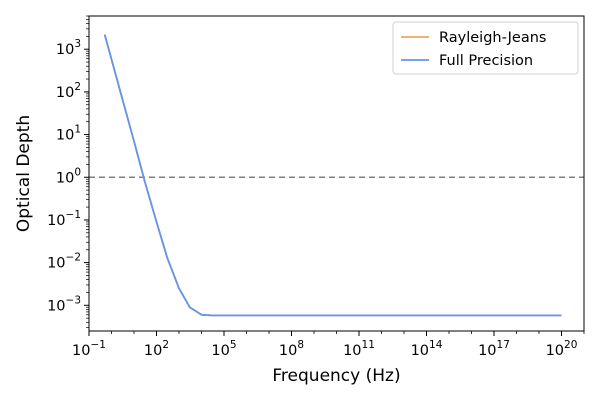  What do you see at coordinates (64, 304) in the screenshot?
I see `y-tick-label: 10⁻³` at bounding box center [64, 304].